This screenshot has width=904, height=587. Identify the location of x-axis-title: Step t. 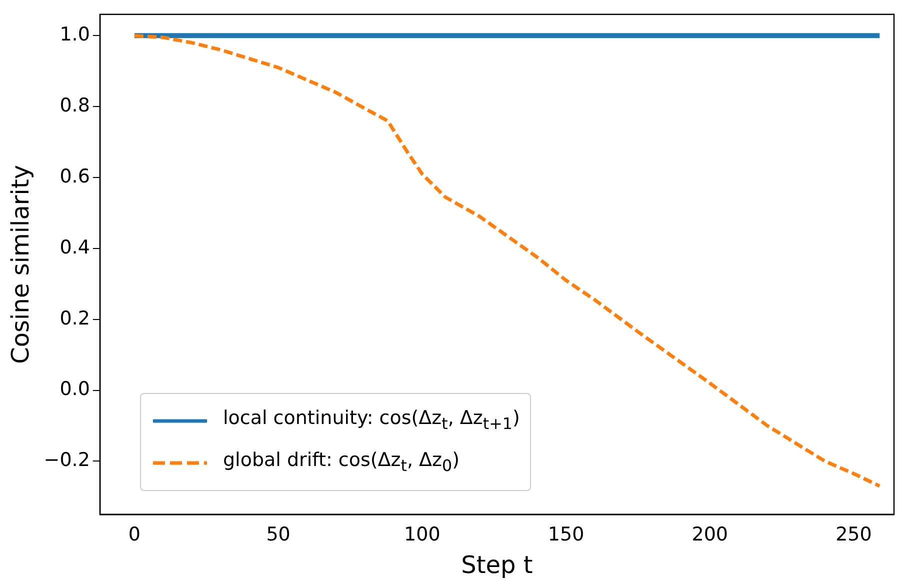
(497, 564).